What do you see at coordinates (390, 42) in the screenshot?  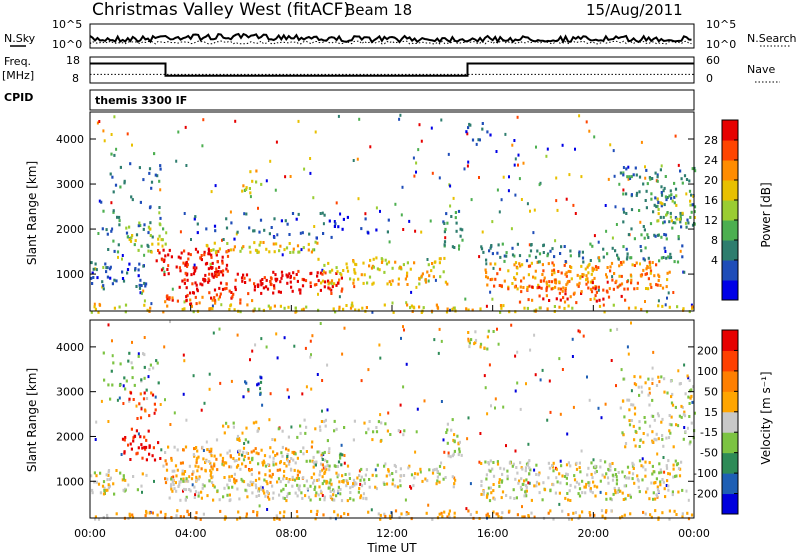 I see `nsearch-trace` at bounding box center [390, 42].